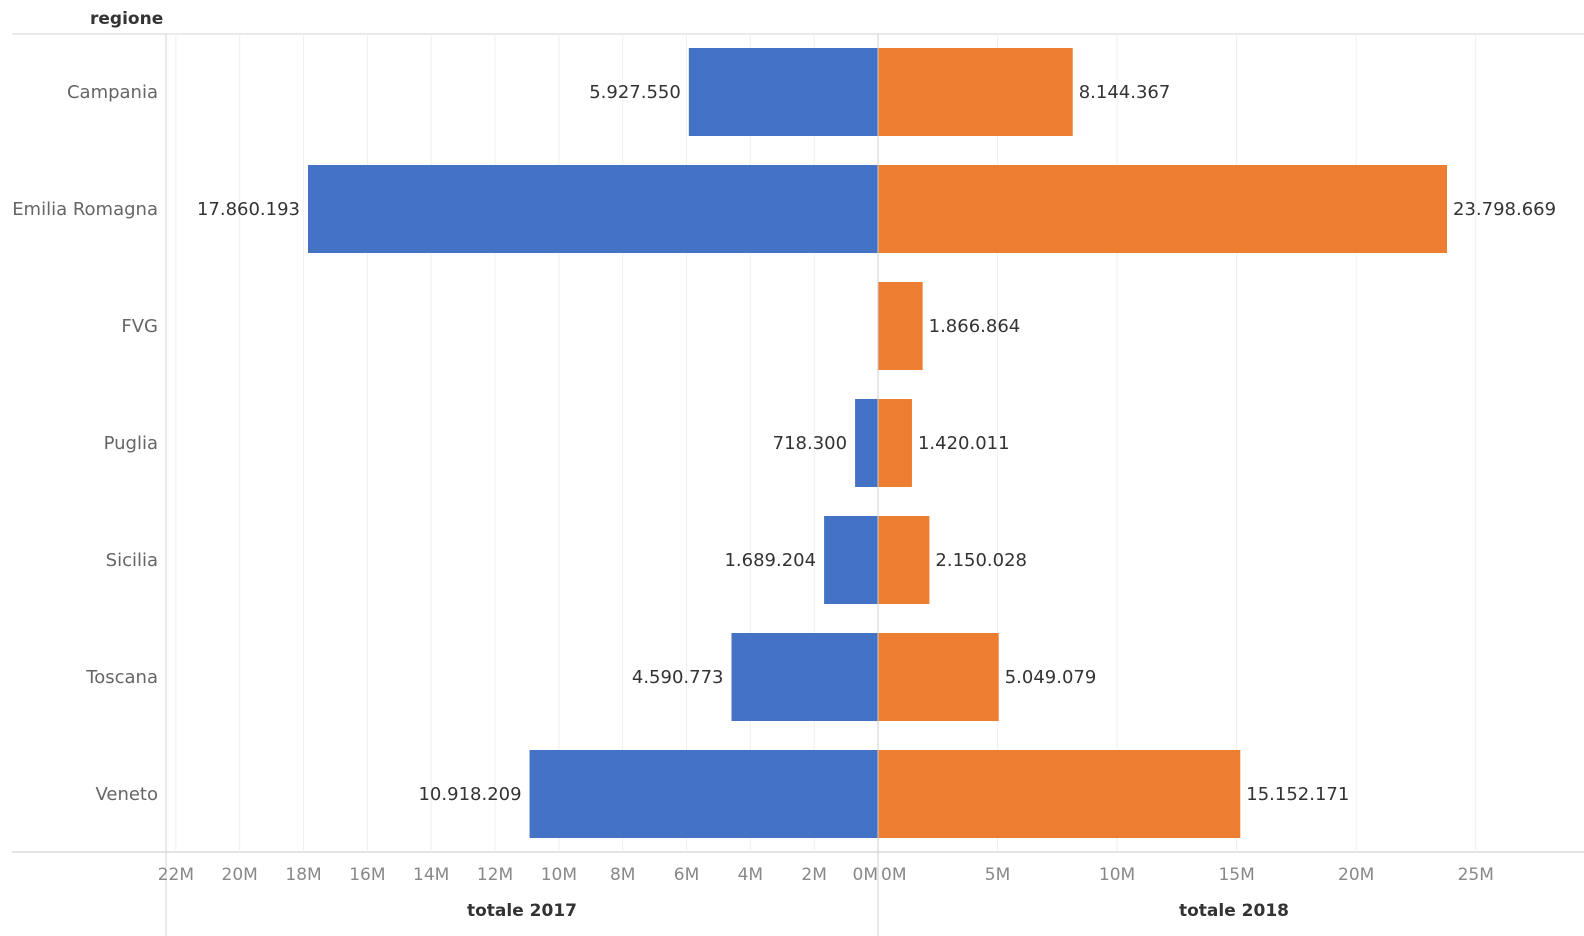 The width and height of the screenshot is (1584, 936). I want to click on x-tick-left: 4M, so click(750, 875).